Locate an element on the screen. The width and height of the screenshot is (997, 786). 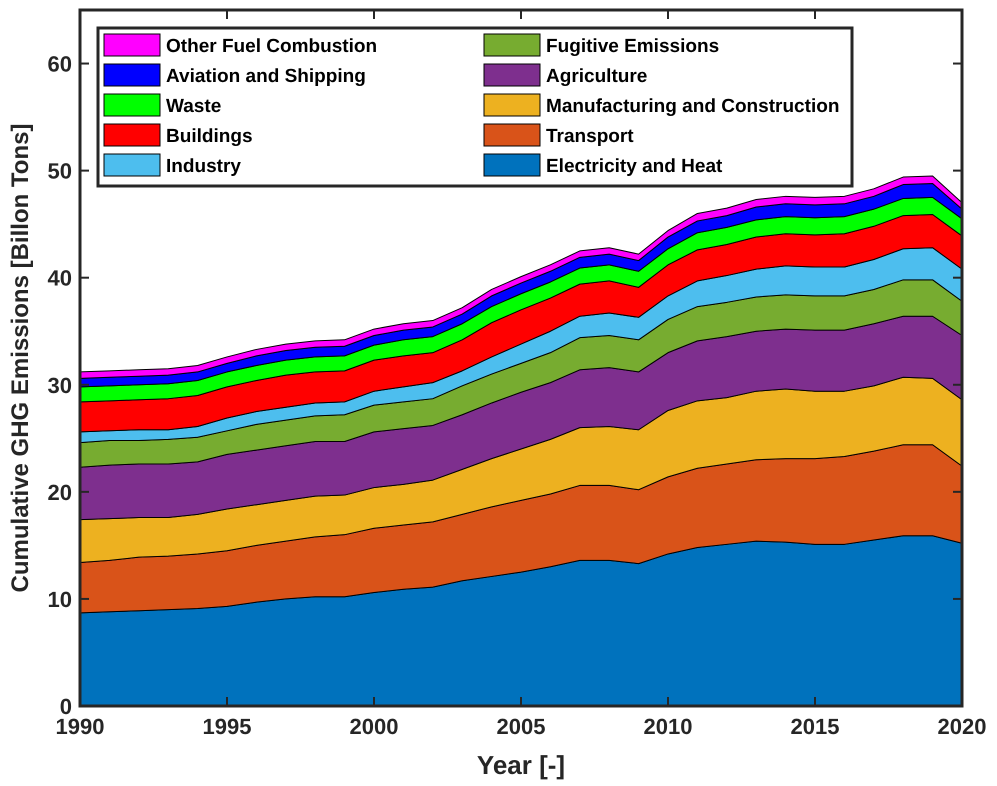
legend-label: Manufacturing and Construction is located at coordinates (693, 106).